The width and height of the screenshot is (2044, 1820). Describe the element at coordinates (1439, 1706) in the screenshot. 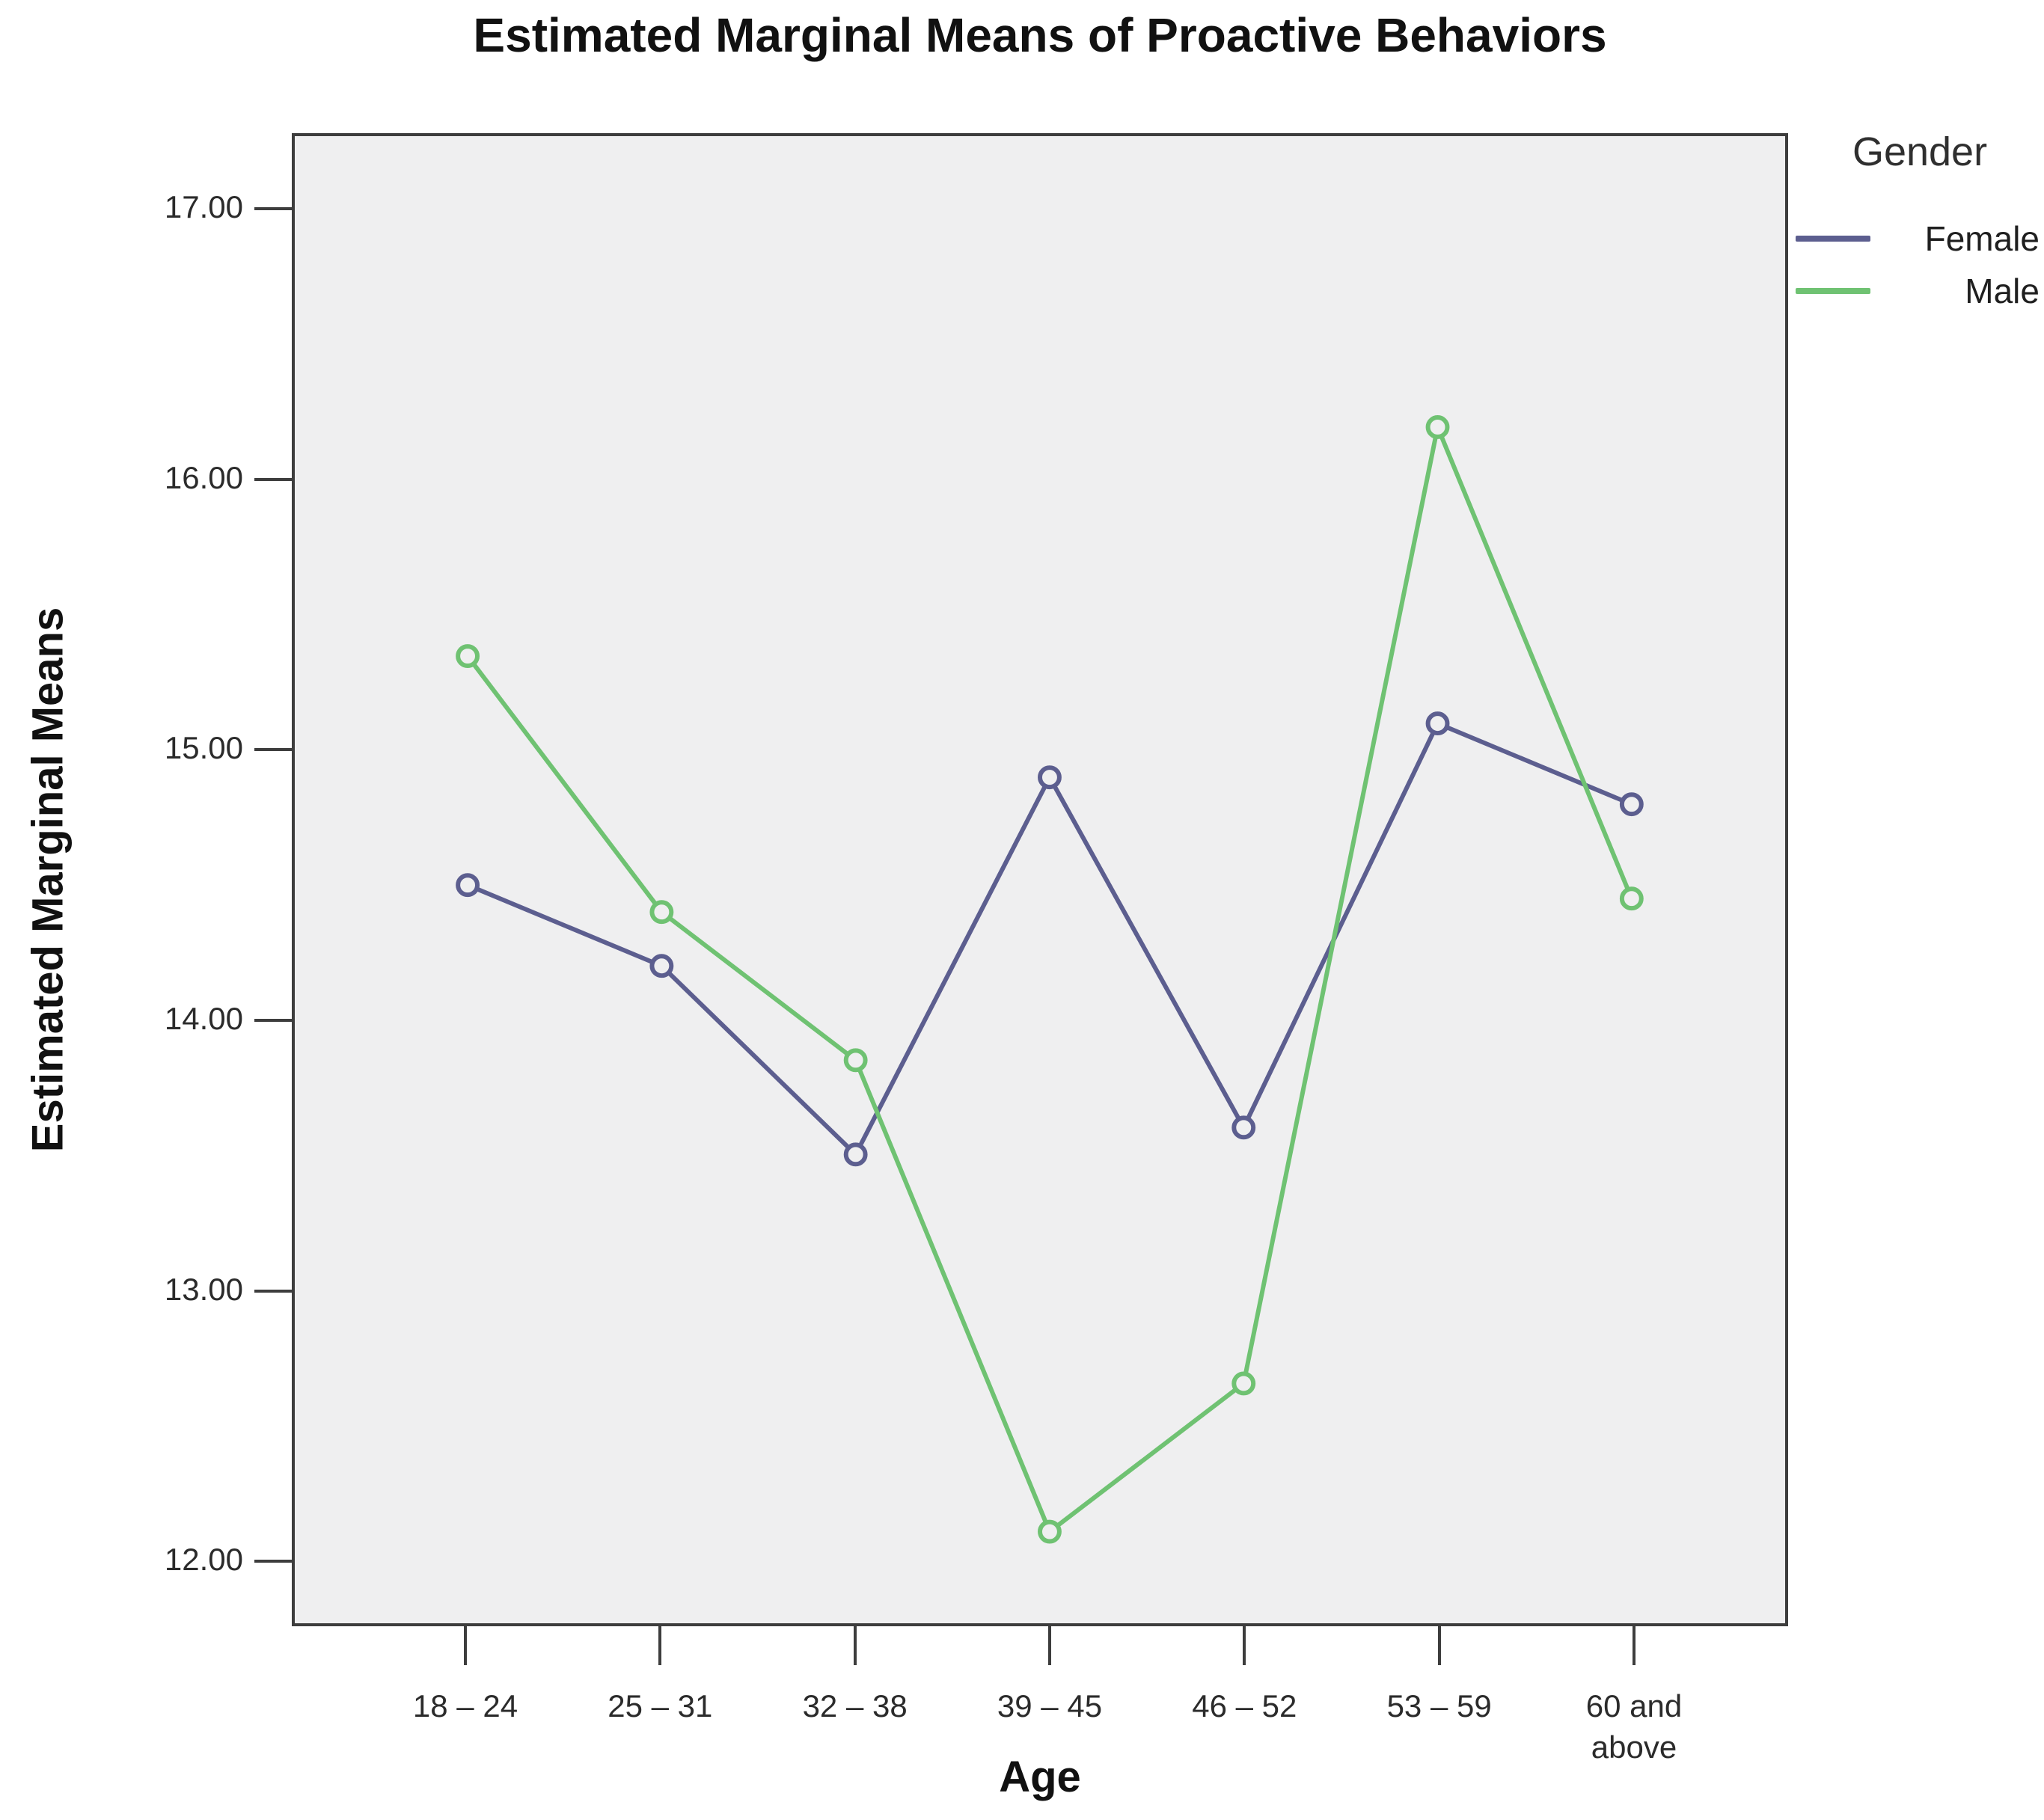

I see `x-tick-label: 53 – 59` at that location.